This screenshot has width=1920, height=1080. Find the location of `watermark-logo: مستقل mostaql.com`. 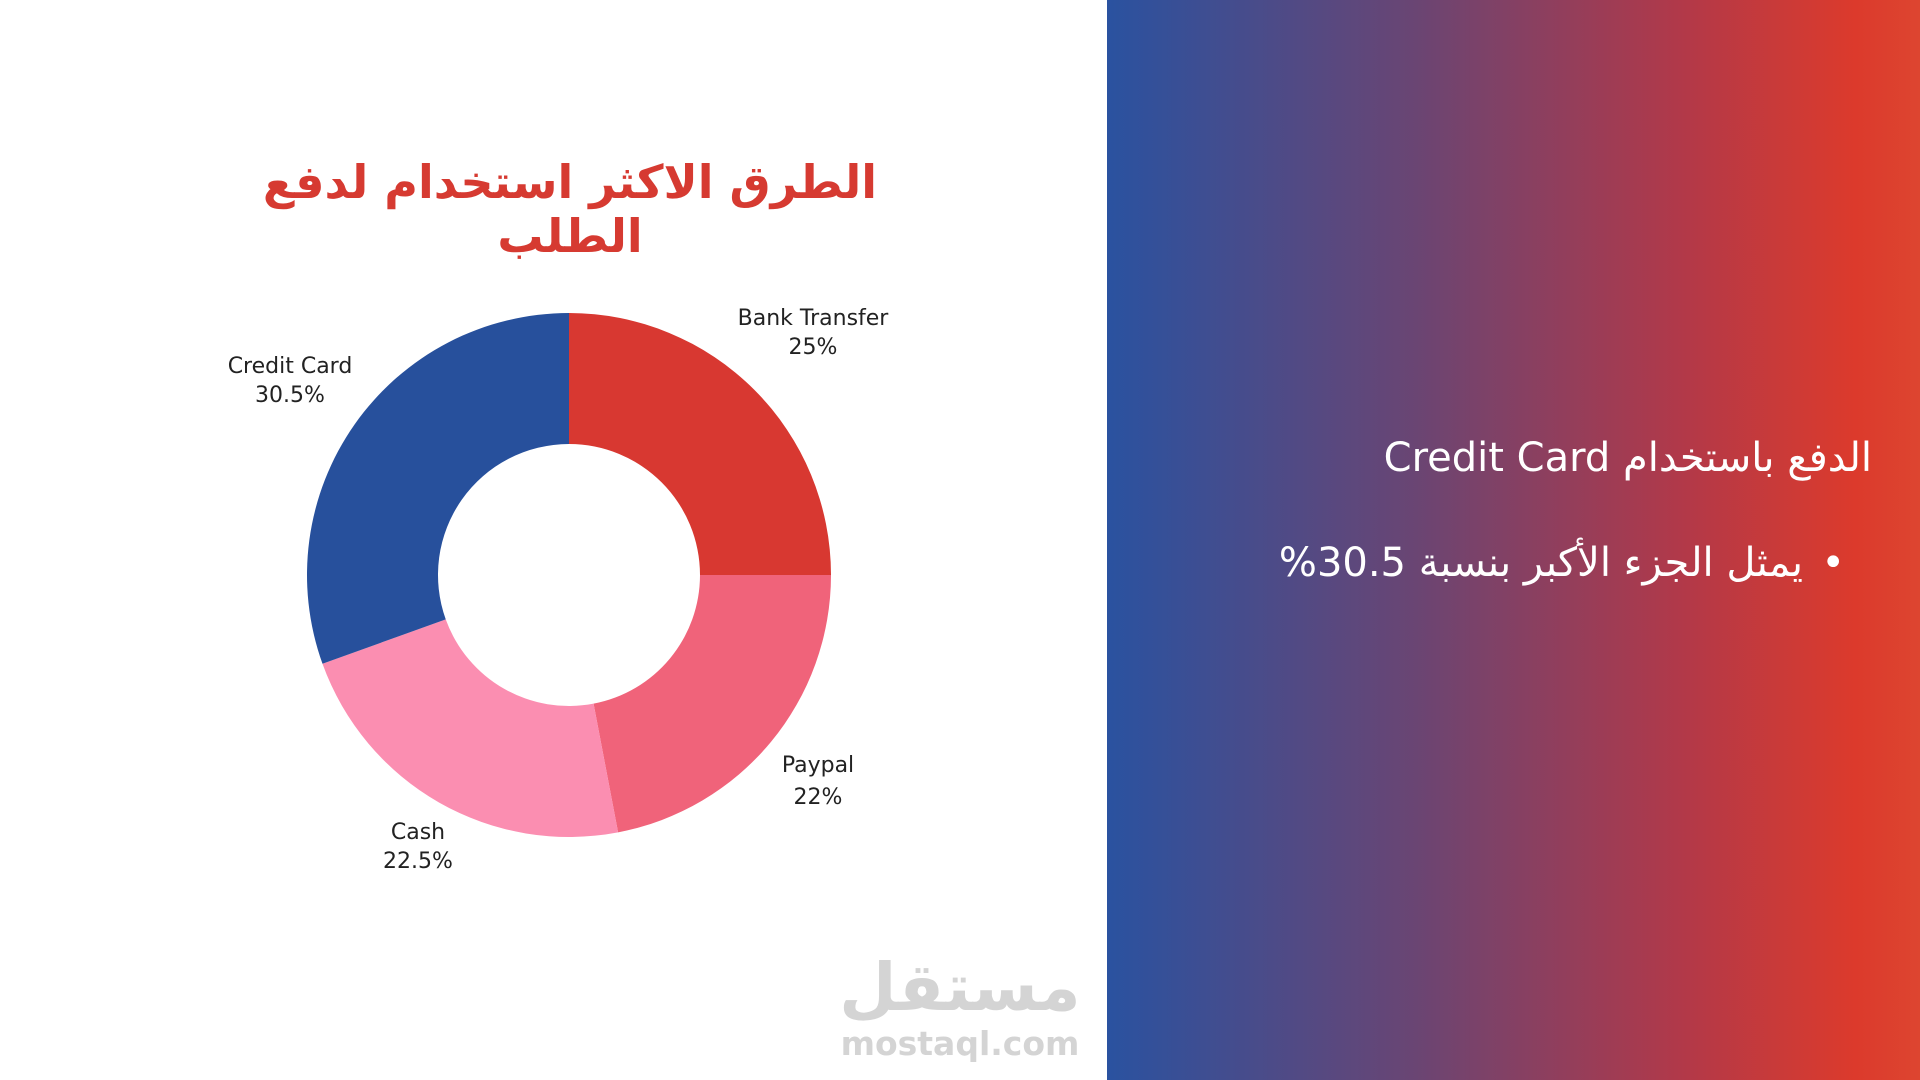

watermark-logo: مستقل mostaql.com is located at coordinates (960, 1006).